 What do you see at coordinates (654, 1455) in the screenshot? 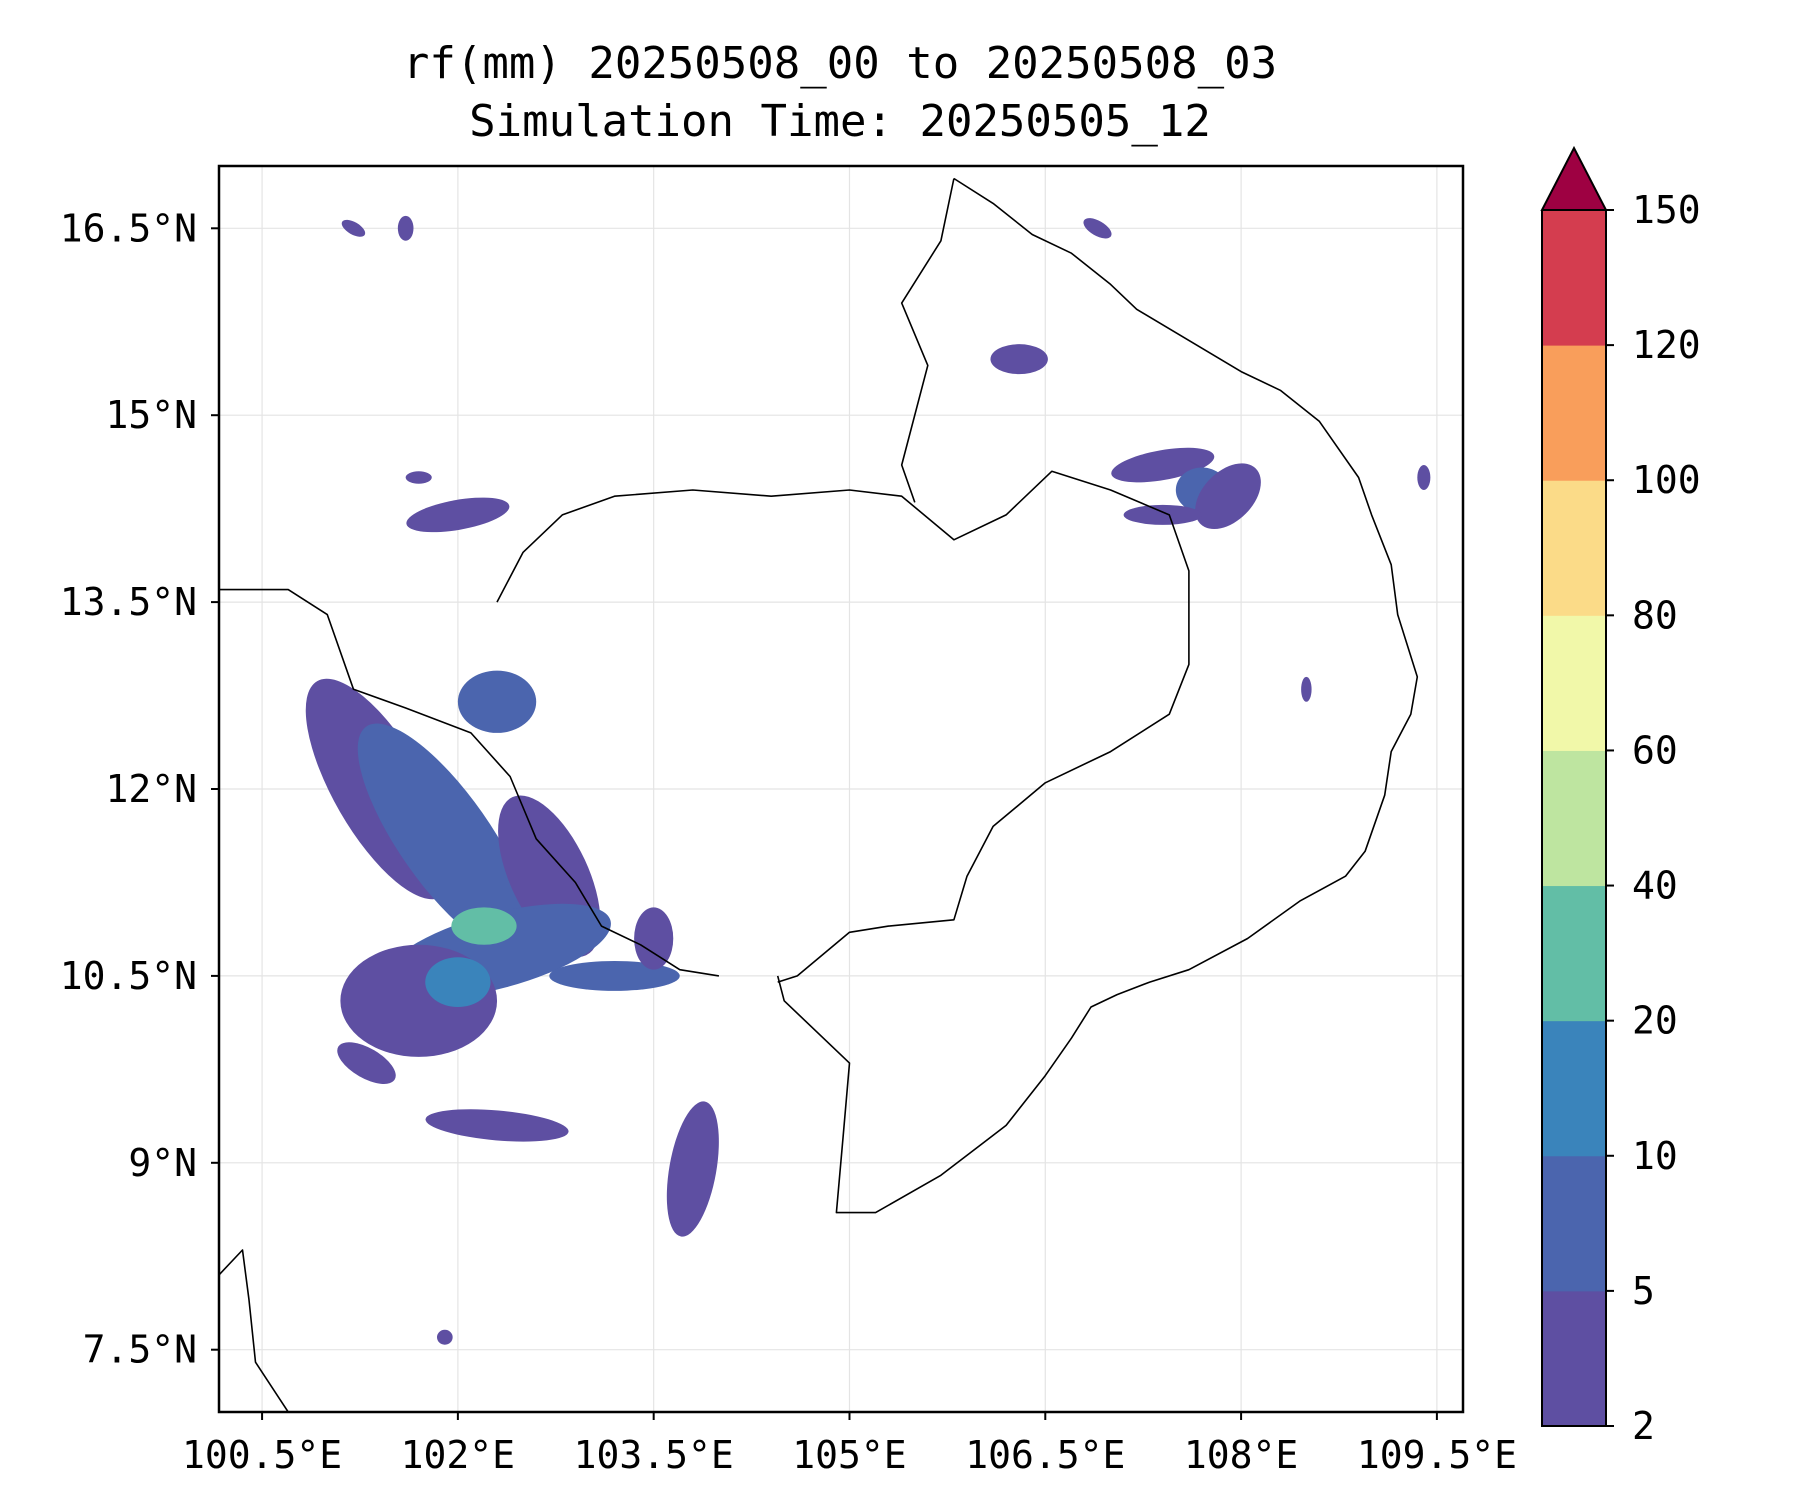
I see `x-tick-label: 103.5°E` at bounding box center [654, 1455].